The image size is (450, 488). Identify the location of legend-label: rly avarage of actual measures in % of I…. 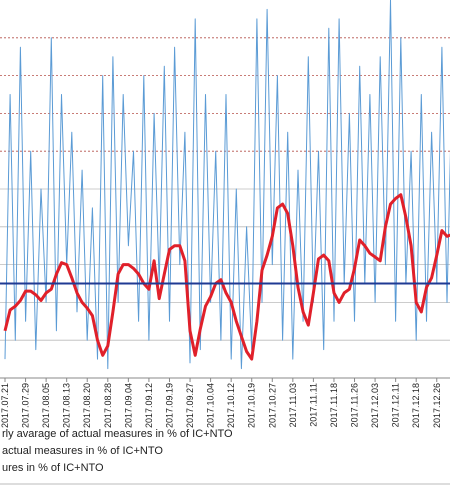
(117, 434).